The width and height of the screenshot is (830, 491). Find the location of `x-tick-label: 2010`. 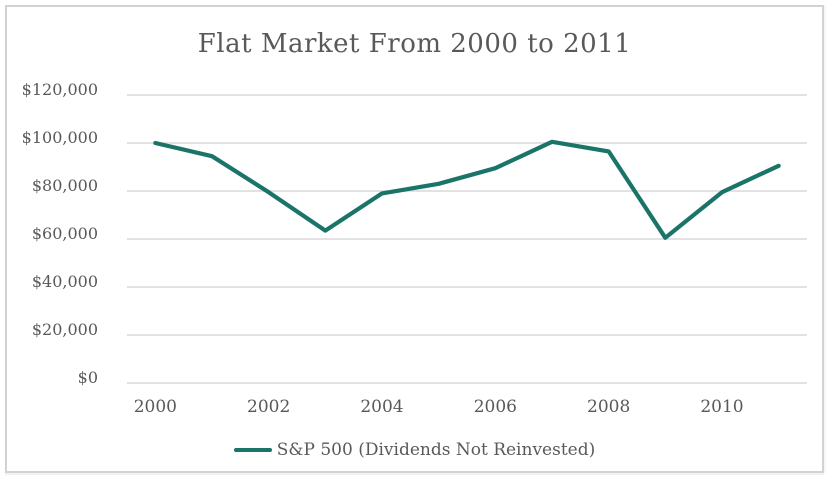

x-tick-label: 2010 is located at coordinates (722, 407).